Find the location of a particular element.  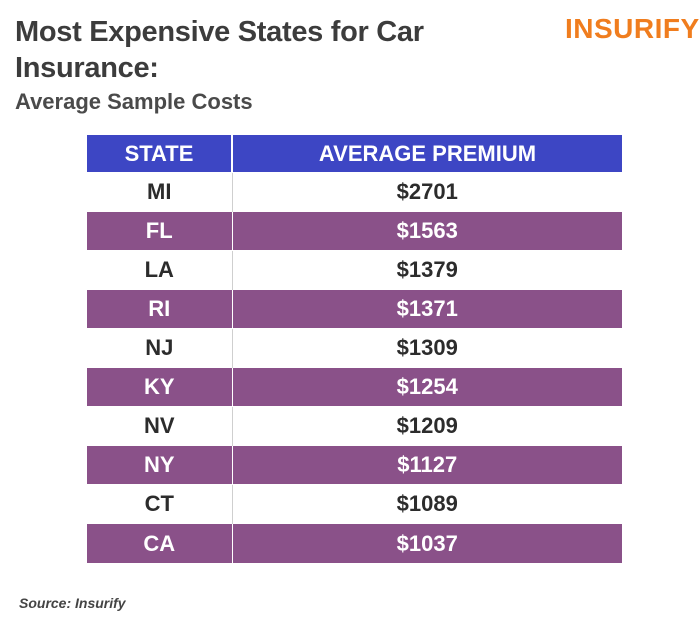

premium-cell: $2701 is located at coordinates (427, 192).